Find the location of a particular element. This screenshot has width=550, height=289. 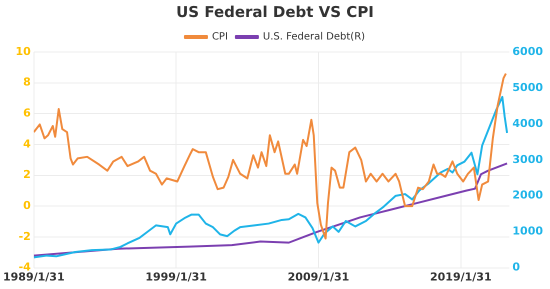

legend-label: U.S. Federal Debt(R) is located at coordinates (314, 37).